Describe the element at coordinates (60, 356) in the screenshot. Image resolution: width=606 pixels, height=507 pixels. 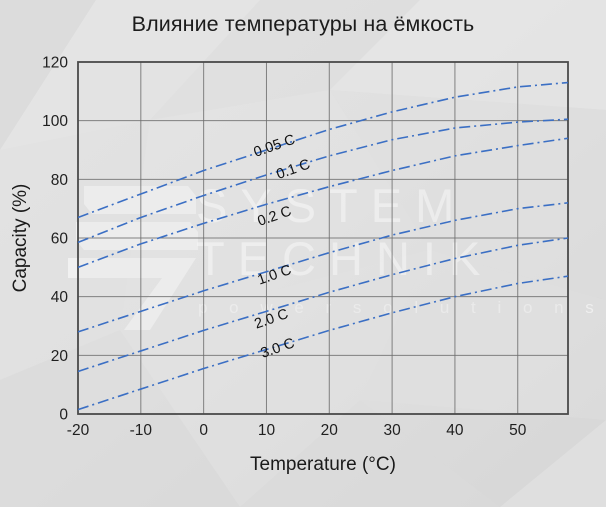
I see `y-tick-label: 20` at that location.